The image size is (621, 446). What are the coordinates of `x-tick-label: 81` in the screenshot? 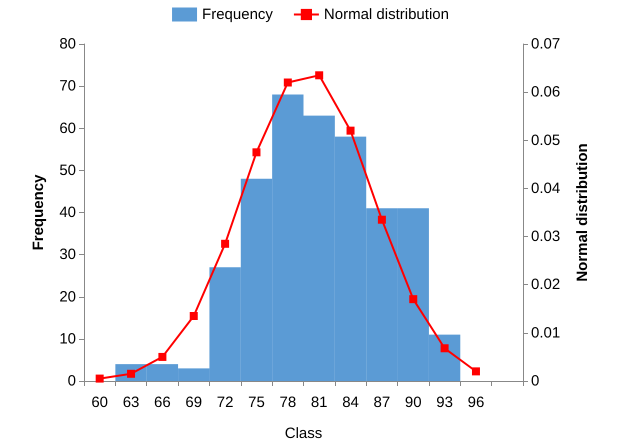 It's located at (319, 402).